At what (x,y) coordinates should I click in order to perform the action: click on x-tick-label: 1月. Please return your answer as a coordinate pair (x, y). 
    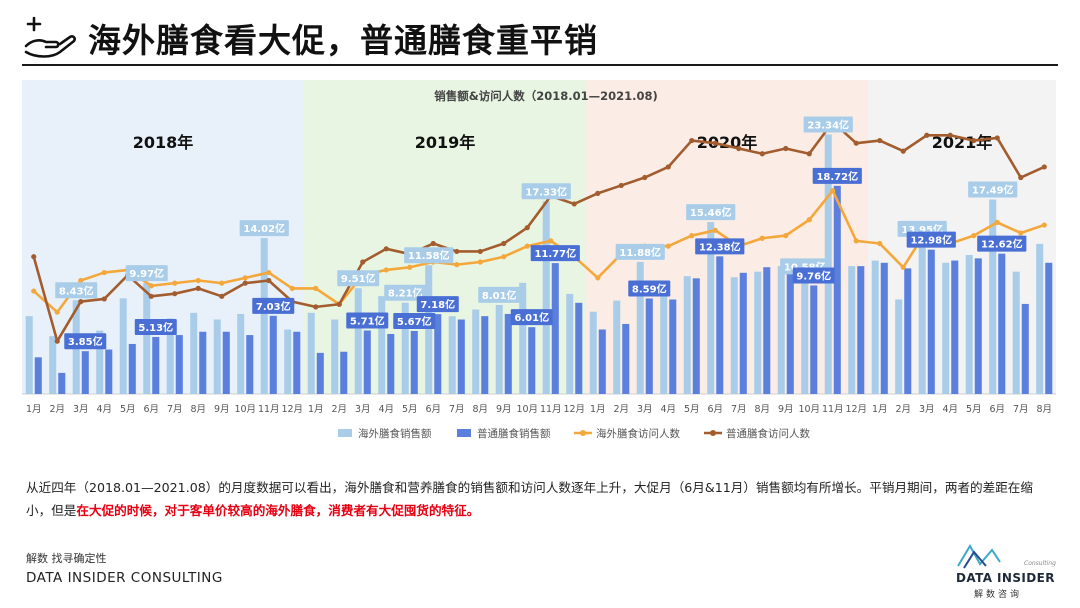
    Looking at the image, I should click on (316, 409).